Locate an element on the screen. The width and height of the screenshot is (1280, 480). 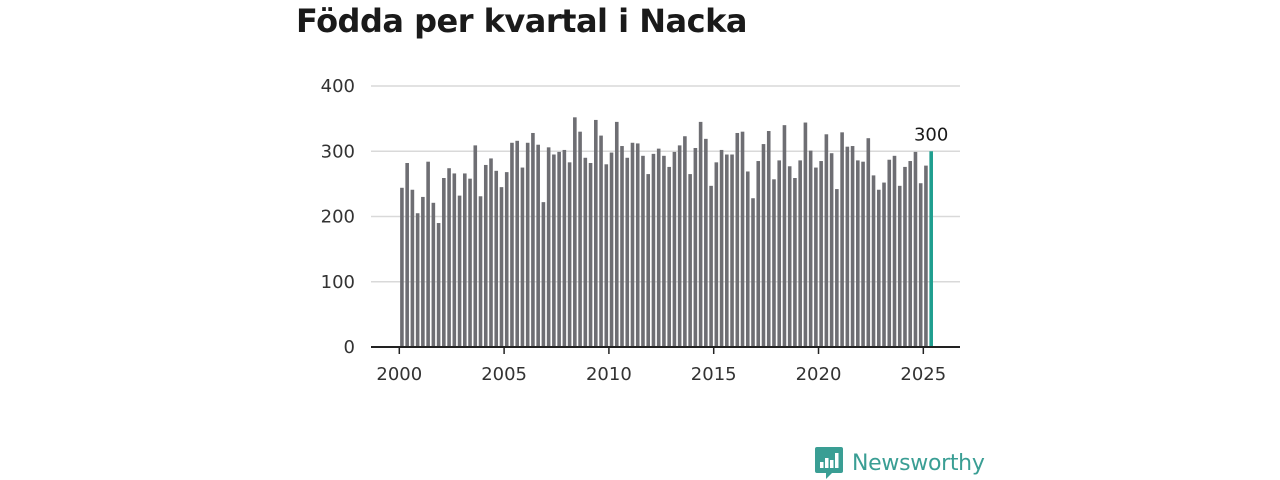
y-tick-label: 300 is located at coordinates (338, 151).